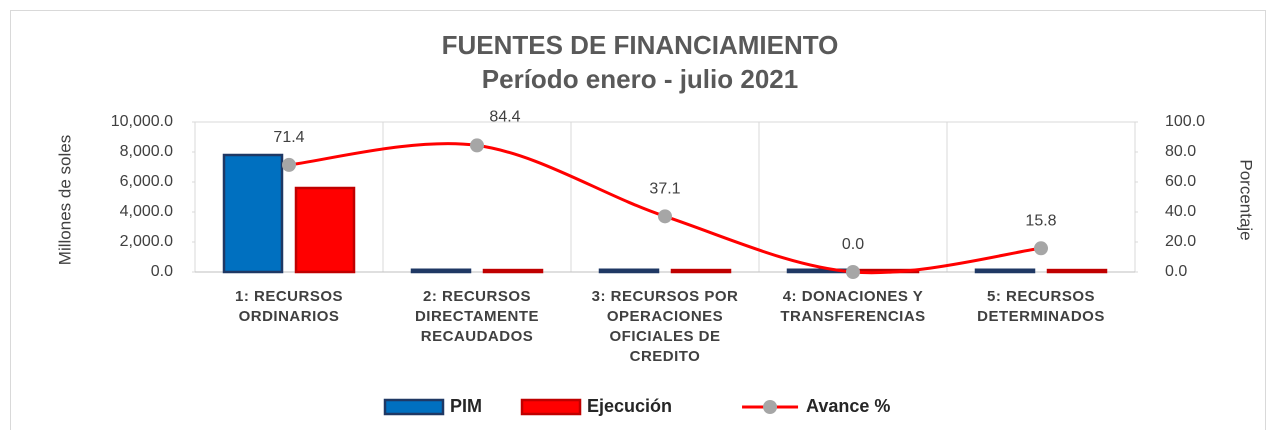 The height and width of the screenshot is (430, 1277). Describe the element at coordinates (1180, 241) in the screenshot. I see `y2-tick-label: 20.0` at that location.